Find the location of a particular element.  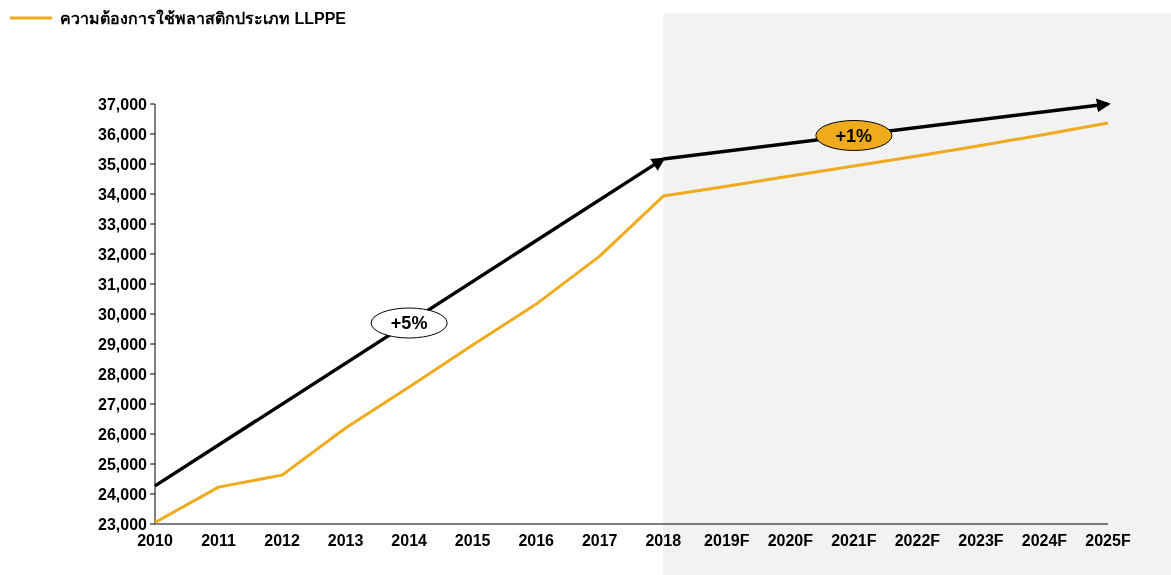

legend-label: ความต้องการใช้พลาสติกประเภท LLPPE is located at coordinates (203, 17).